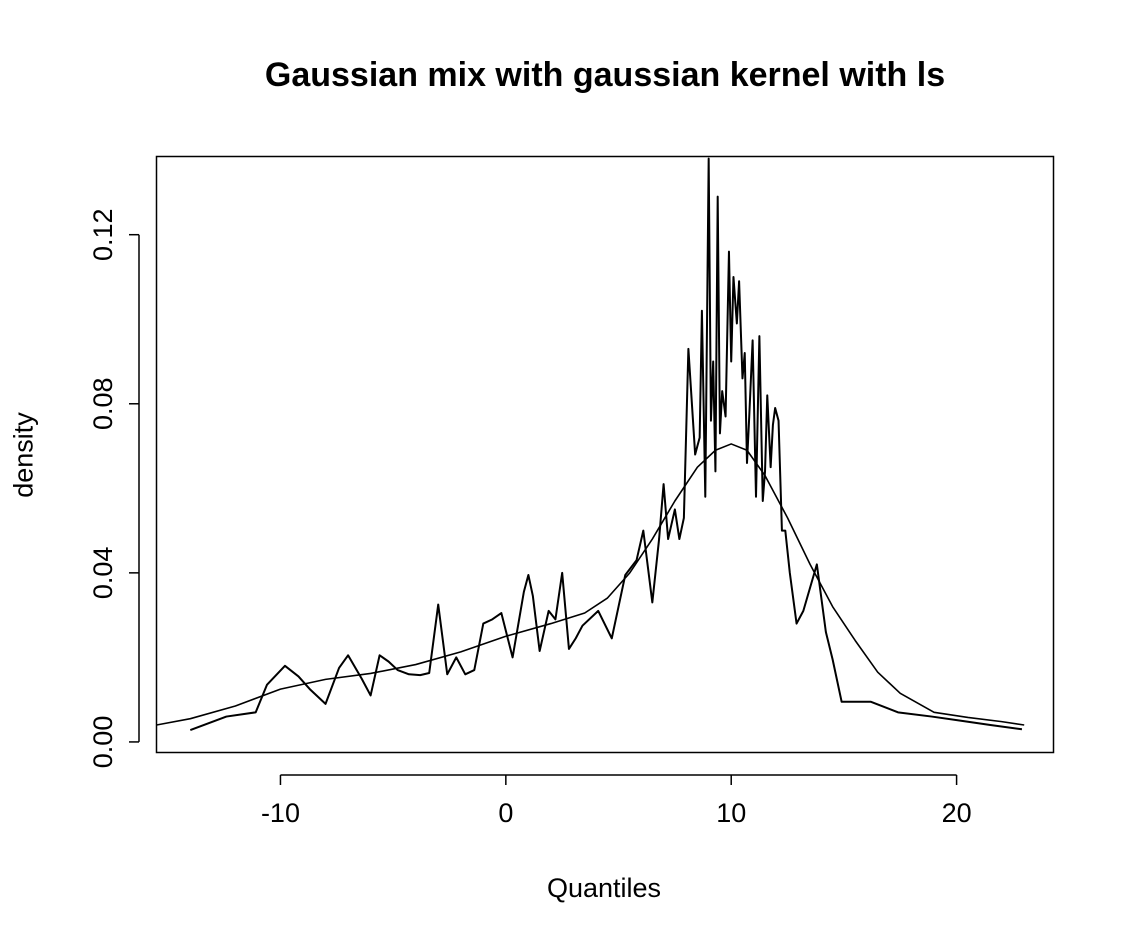  I want to click on y-tick-label: 0.08, so click(103, 403).